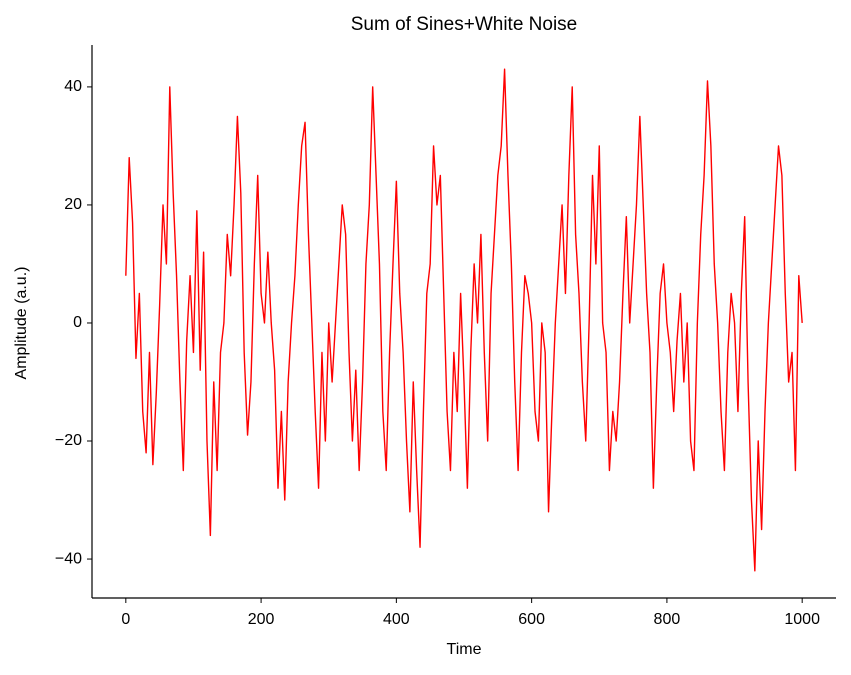 This screenshot has width=851, height=675. What do you see at coordinates (802, 619) in the screenshot?
I see `x-tick-label: 1000` at bounding box center [802, 619].